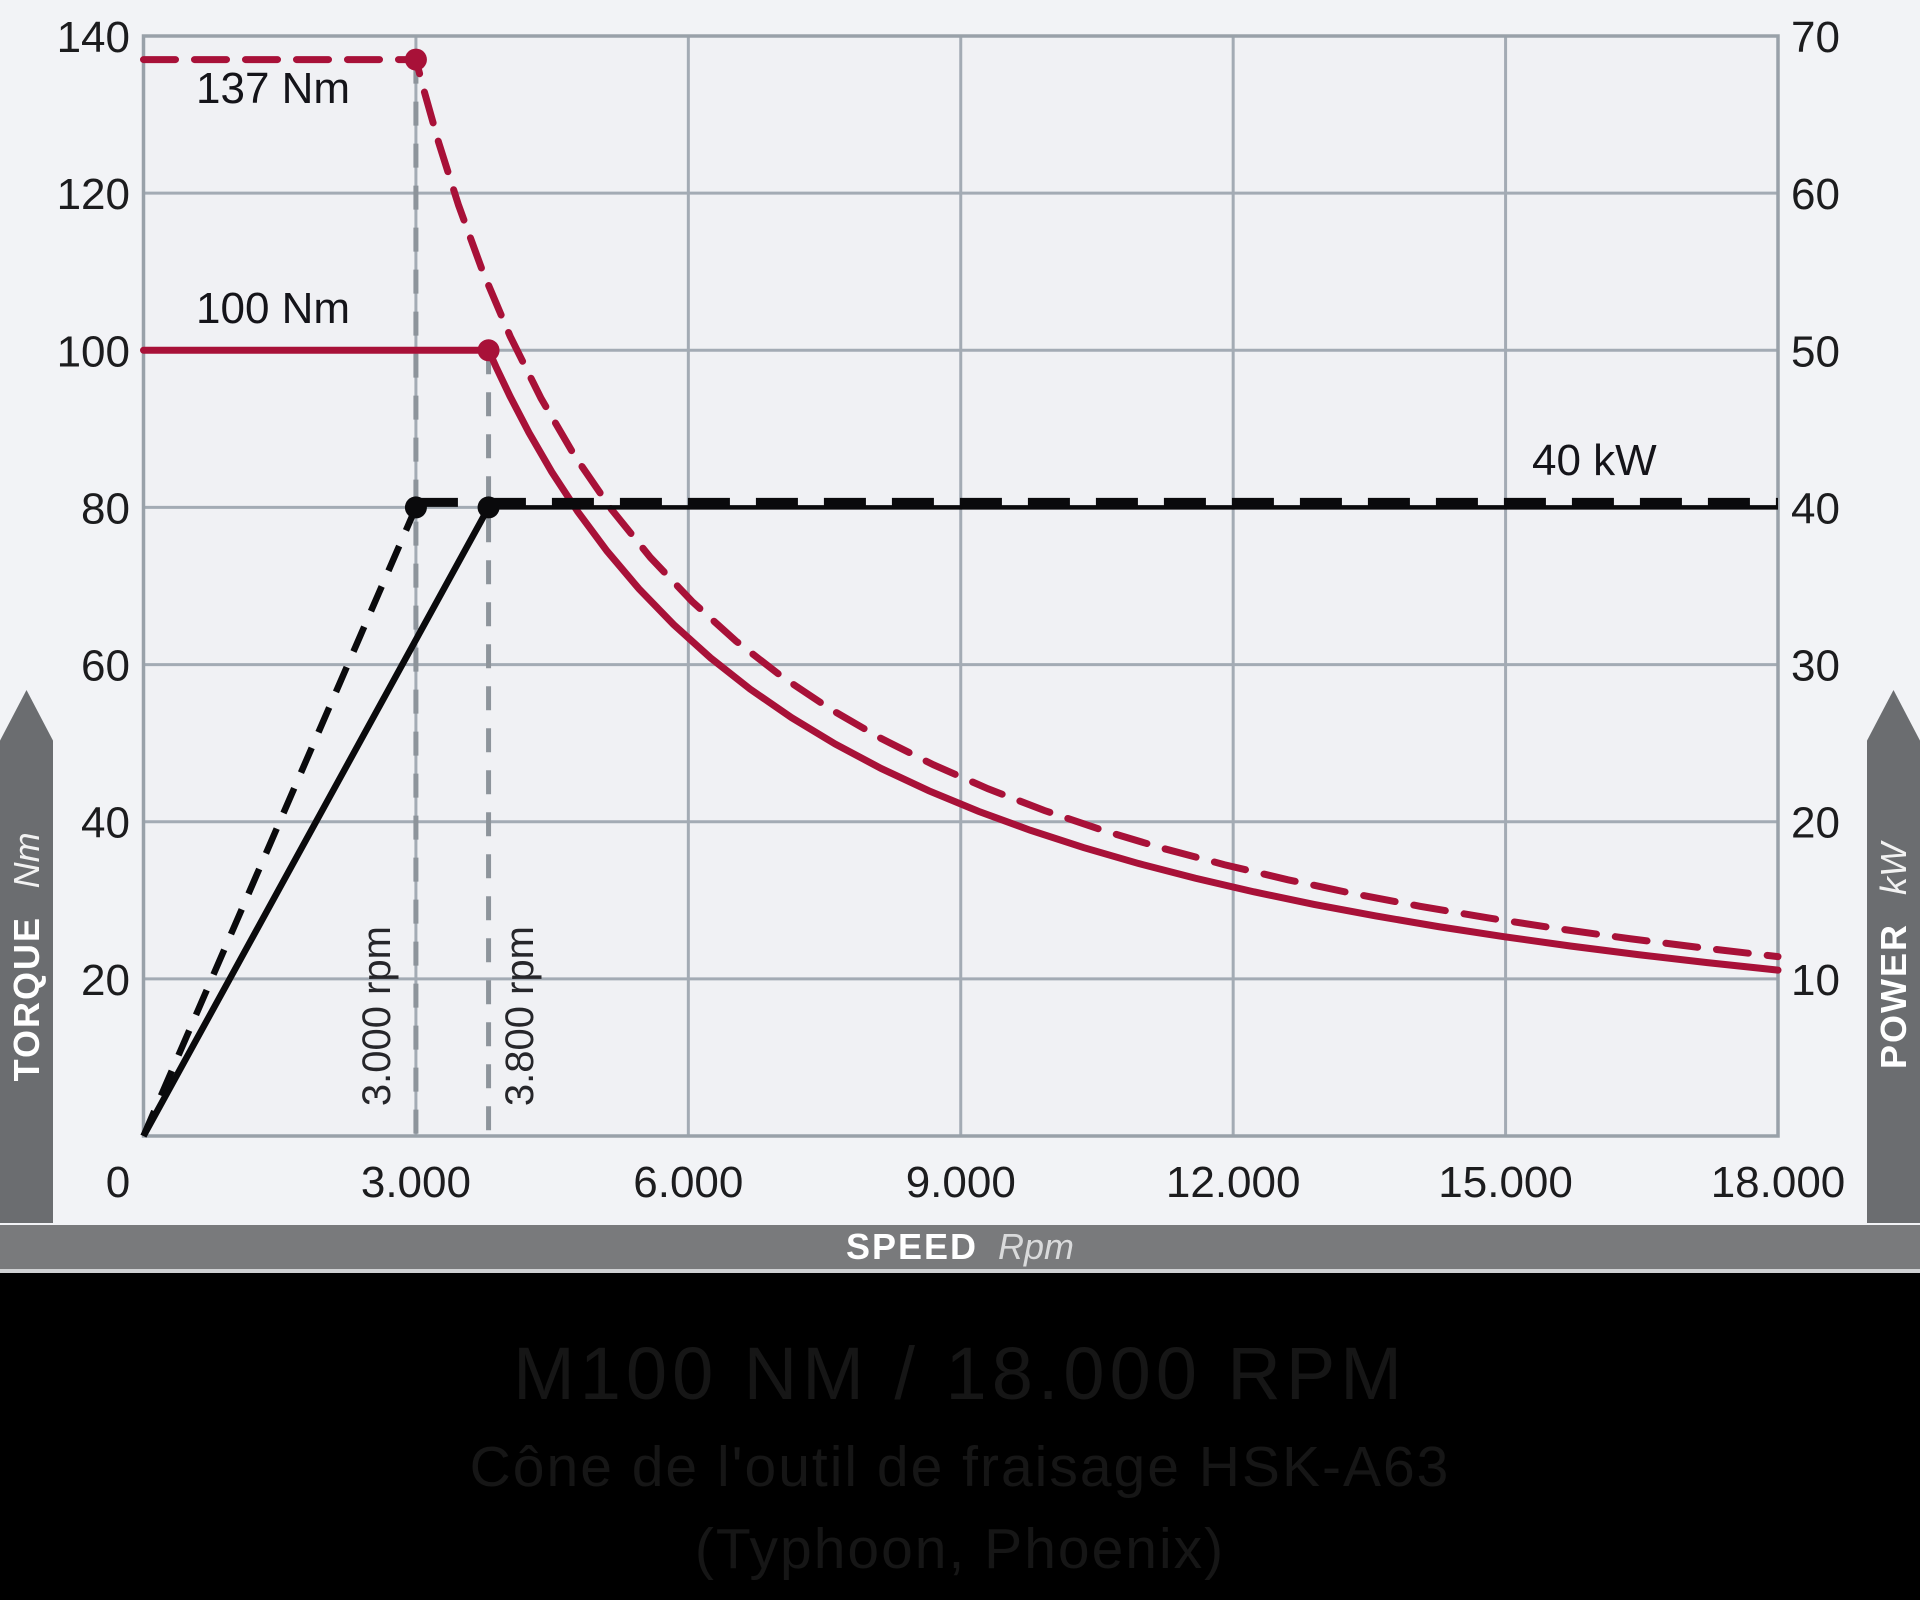  What do you see at coordinates (960, 1549) in the screenshot?
I see `machine-models-subtitle: (Typhoon, Phoenix)` at bounding box center [960, 1549].